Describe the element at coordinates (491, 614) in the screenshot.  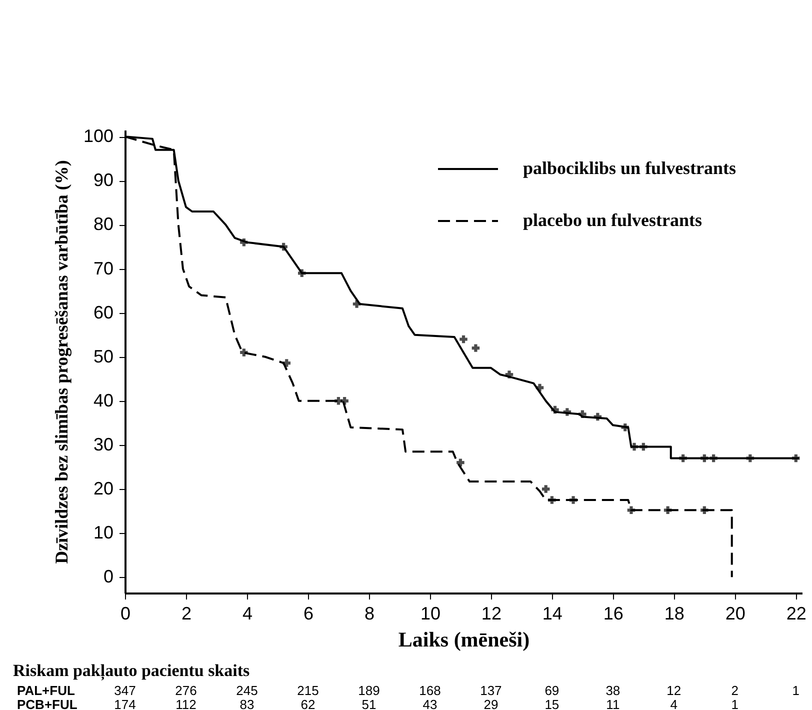
I see `x-tick-label: 12` at that location.